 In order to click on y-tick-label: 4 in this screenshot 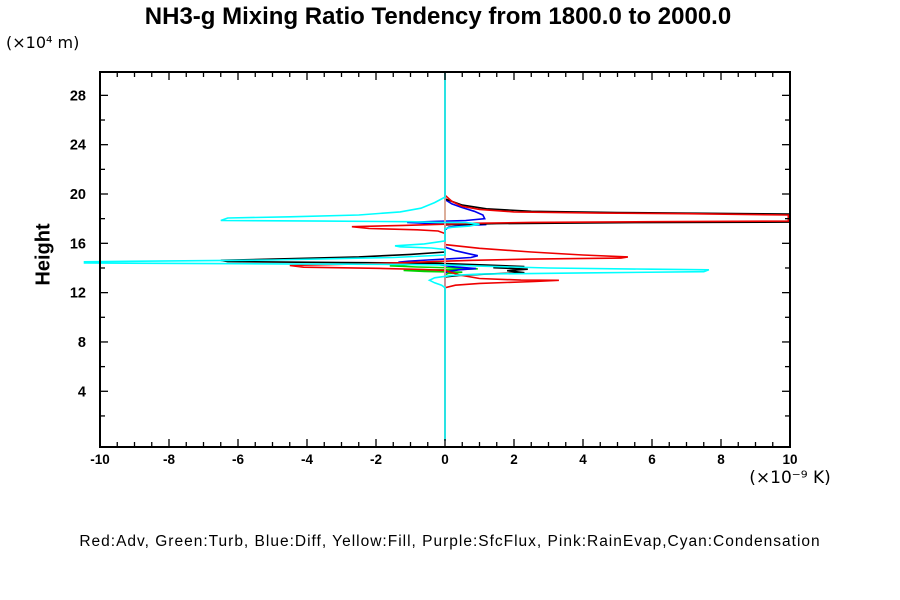, I will do `click(82, 392)`.